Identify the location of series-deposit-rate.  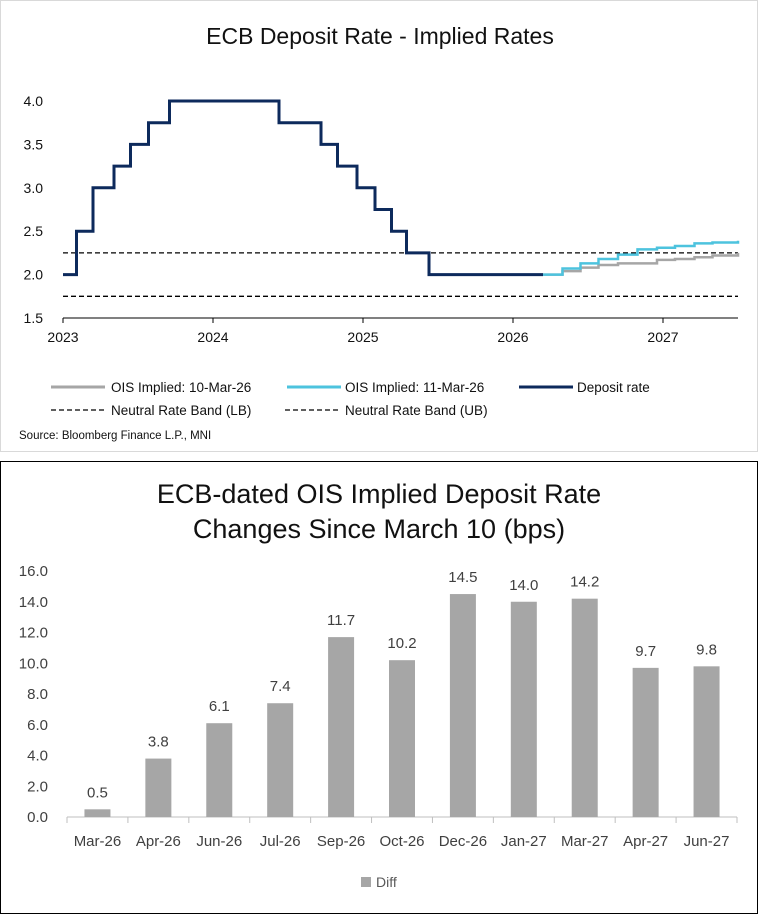
(303, 188).